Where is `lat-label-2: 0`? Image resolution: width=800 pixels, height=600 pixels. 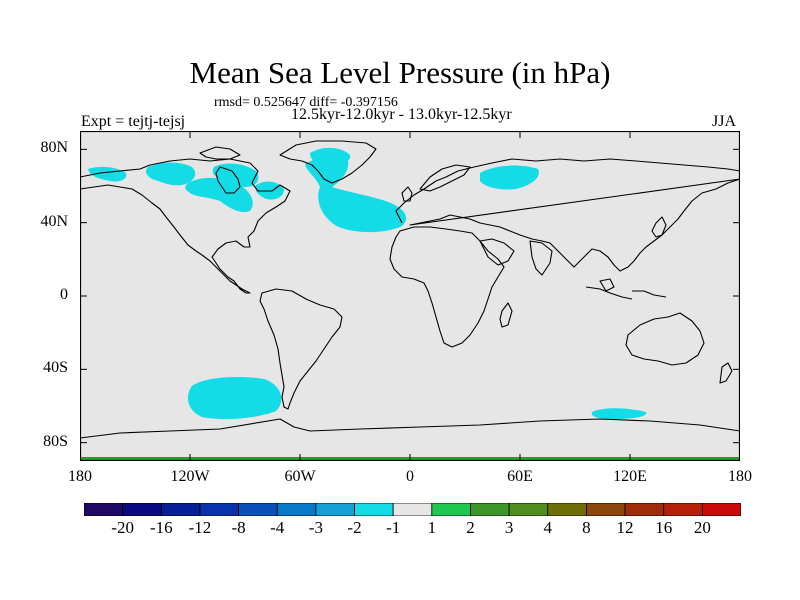
lat-label-2: 0 is located at coordinates (64, 294).